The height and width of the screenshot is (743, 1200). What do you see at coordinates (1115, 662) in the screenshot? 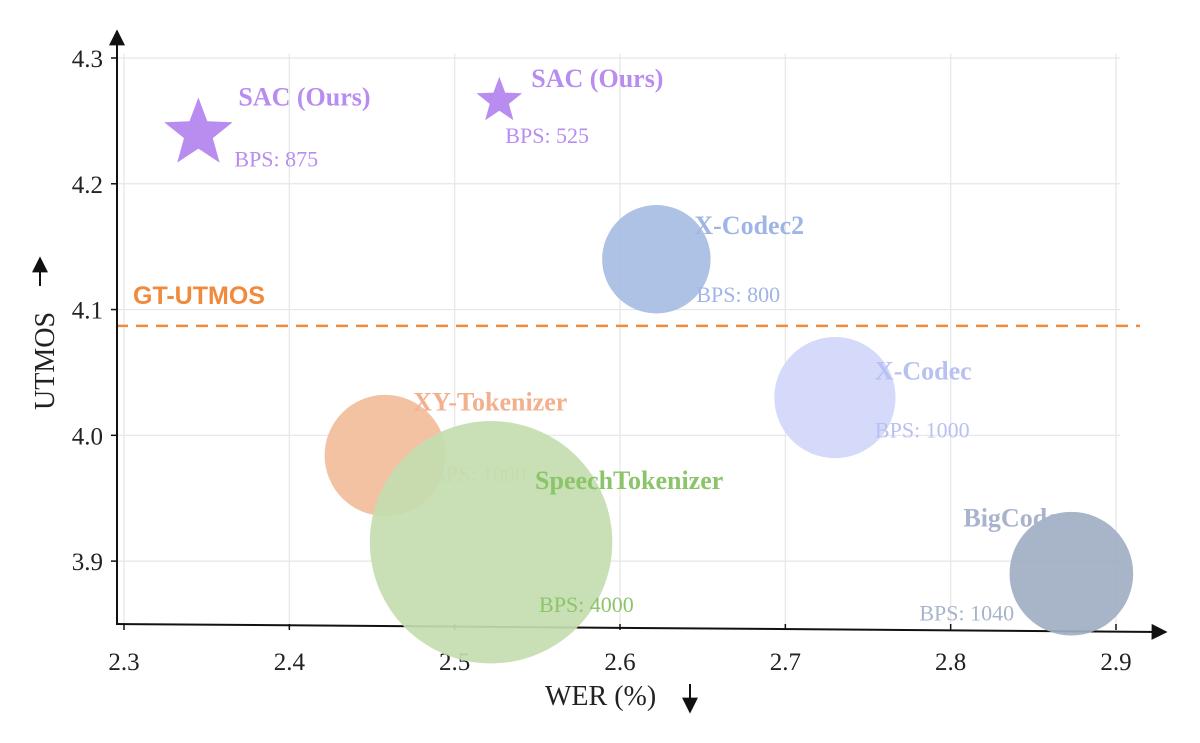
I see `x-tick-label: 2.9` at bounding box center [1115, 662].